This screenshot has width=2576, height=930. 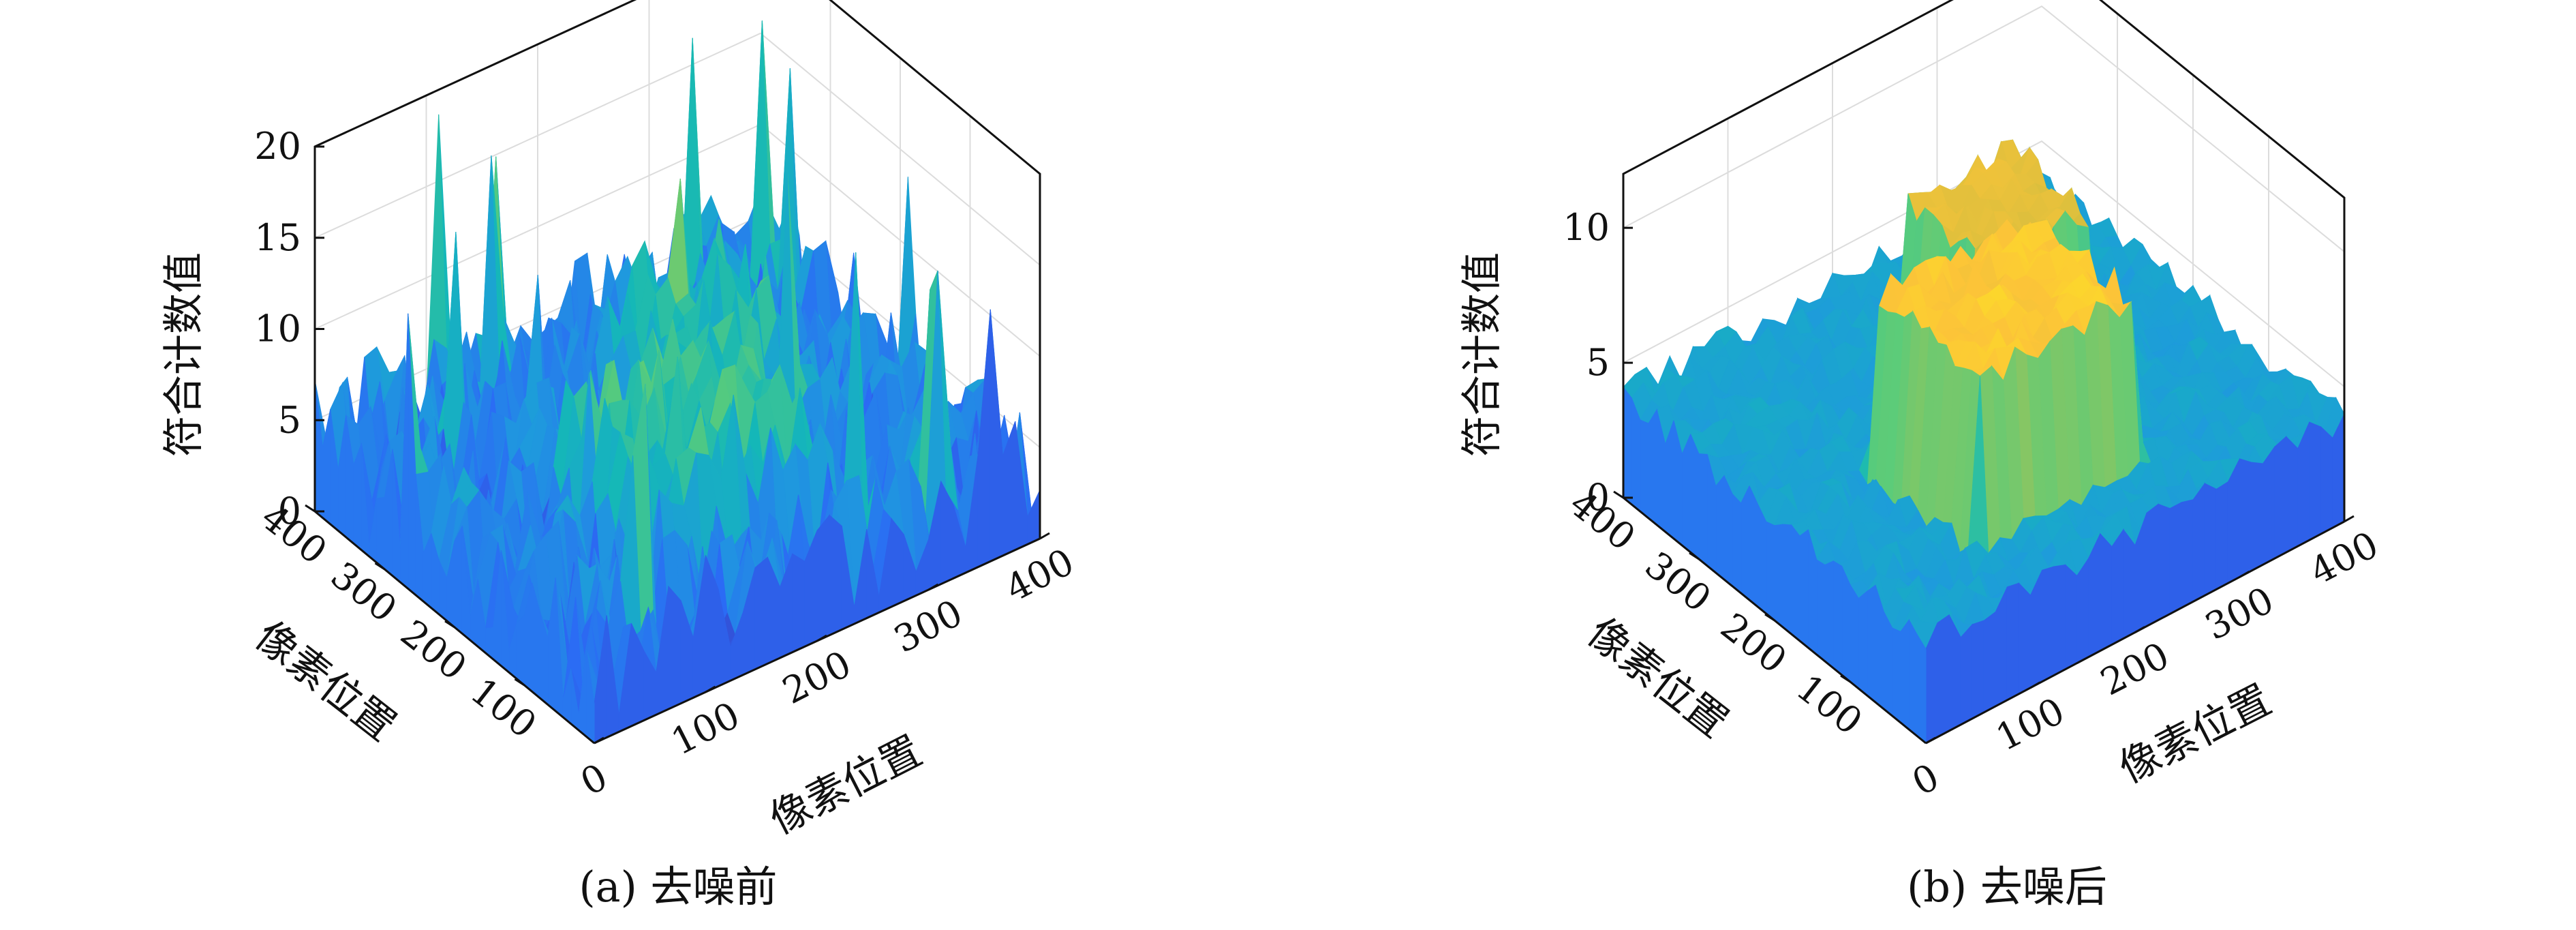 I want to click on panel-caption: (b) 去噪后, so click(x=2007, y=887).